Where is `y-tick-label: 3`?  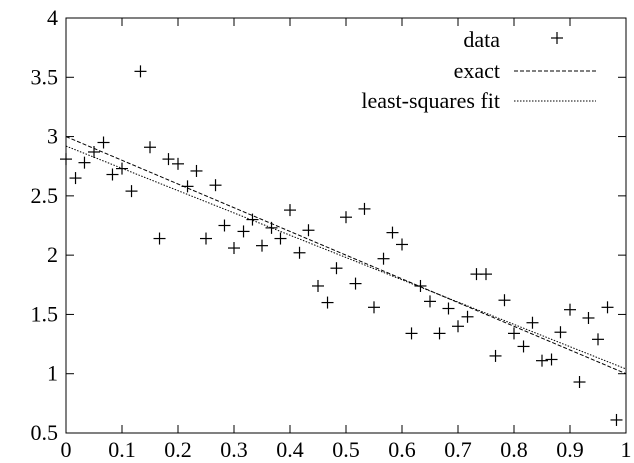 y-tick-label: 3 is located at coordinates (52, 136).